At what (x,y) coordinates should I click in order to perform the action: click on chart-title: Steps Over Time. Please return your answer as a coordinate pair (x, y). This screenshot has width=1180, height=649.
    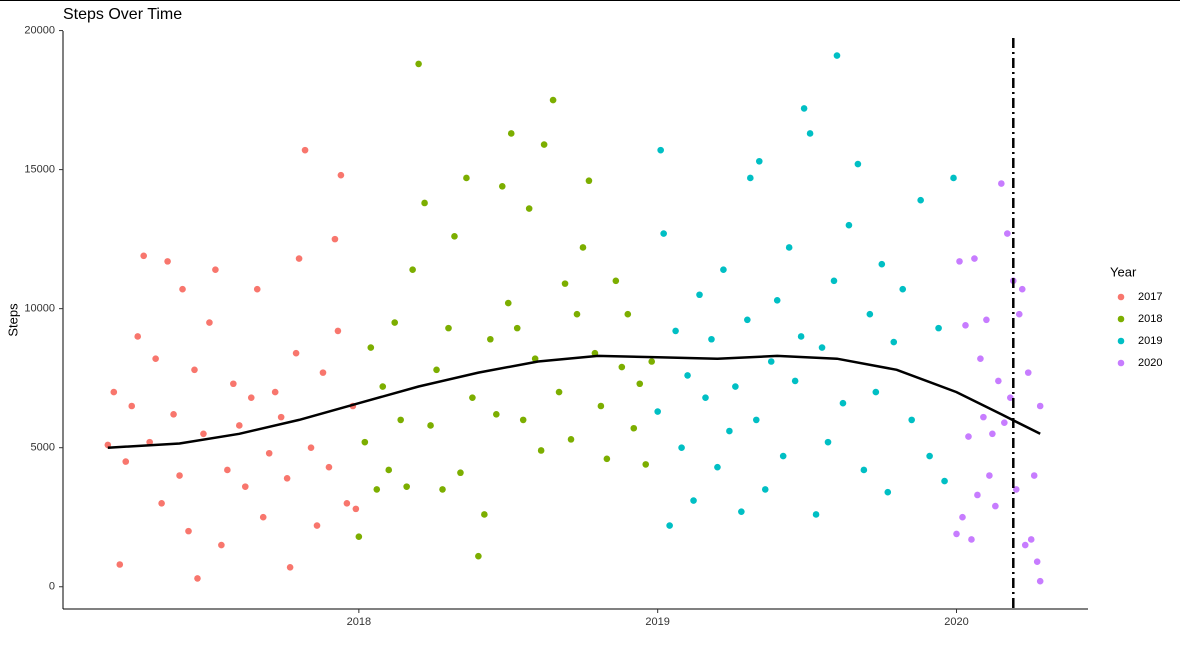
    Looking at the image, I should click on (122, 14).